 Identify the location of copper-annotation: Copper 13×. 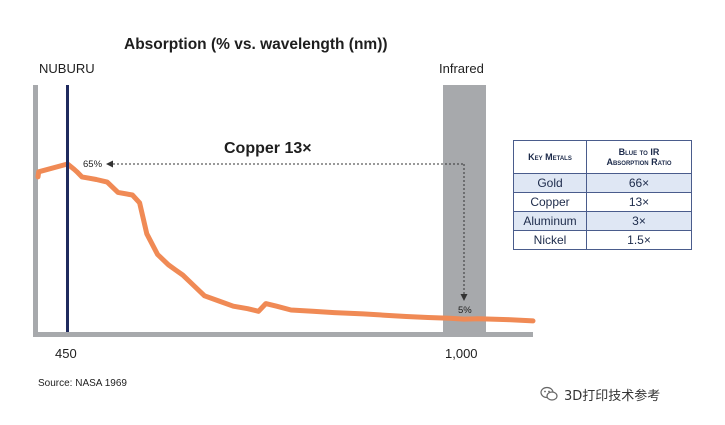
(268, 148).